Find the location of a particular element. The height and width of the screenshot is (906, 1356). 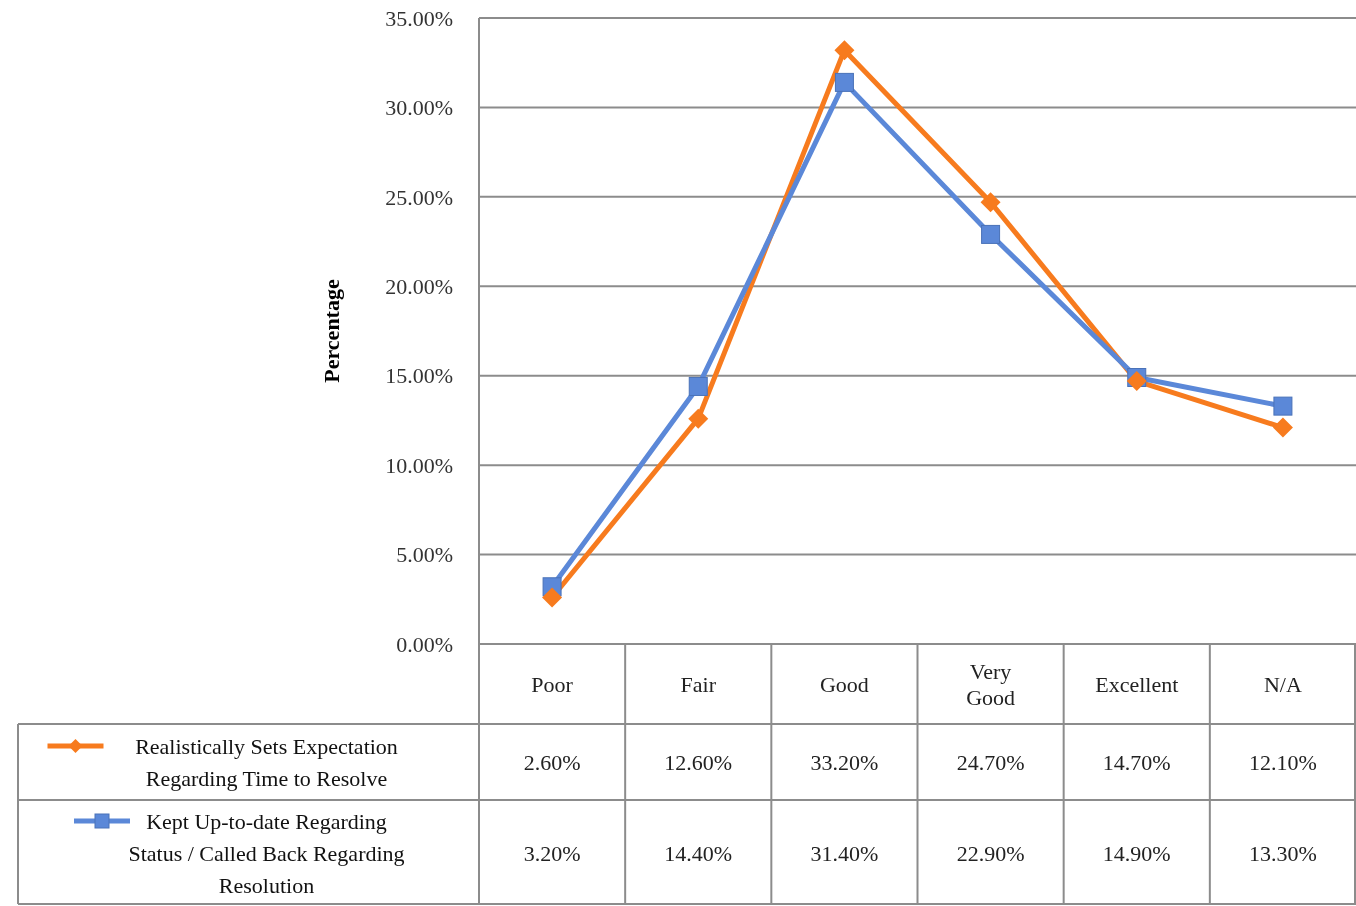

y-axis-title: Percentage is located at coordinates (331, 331).